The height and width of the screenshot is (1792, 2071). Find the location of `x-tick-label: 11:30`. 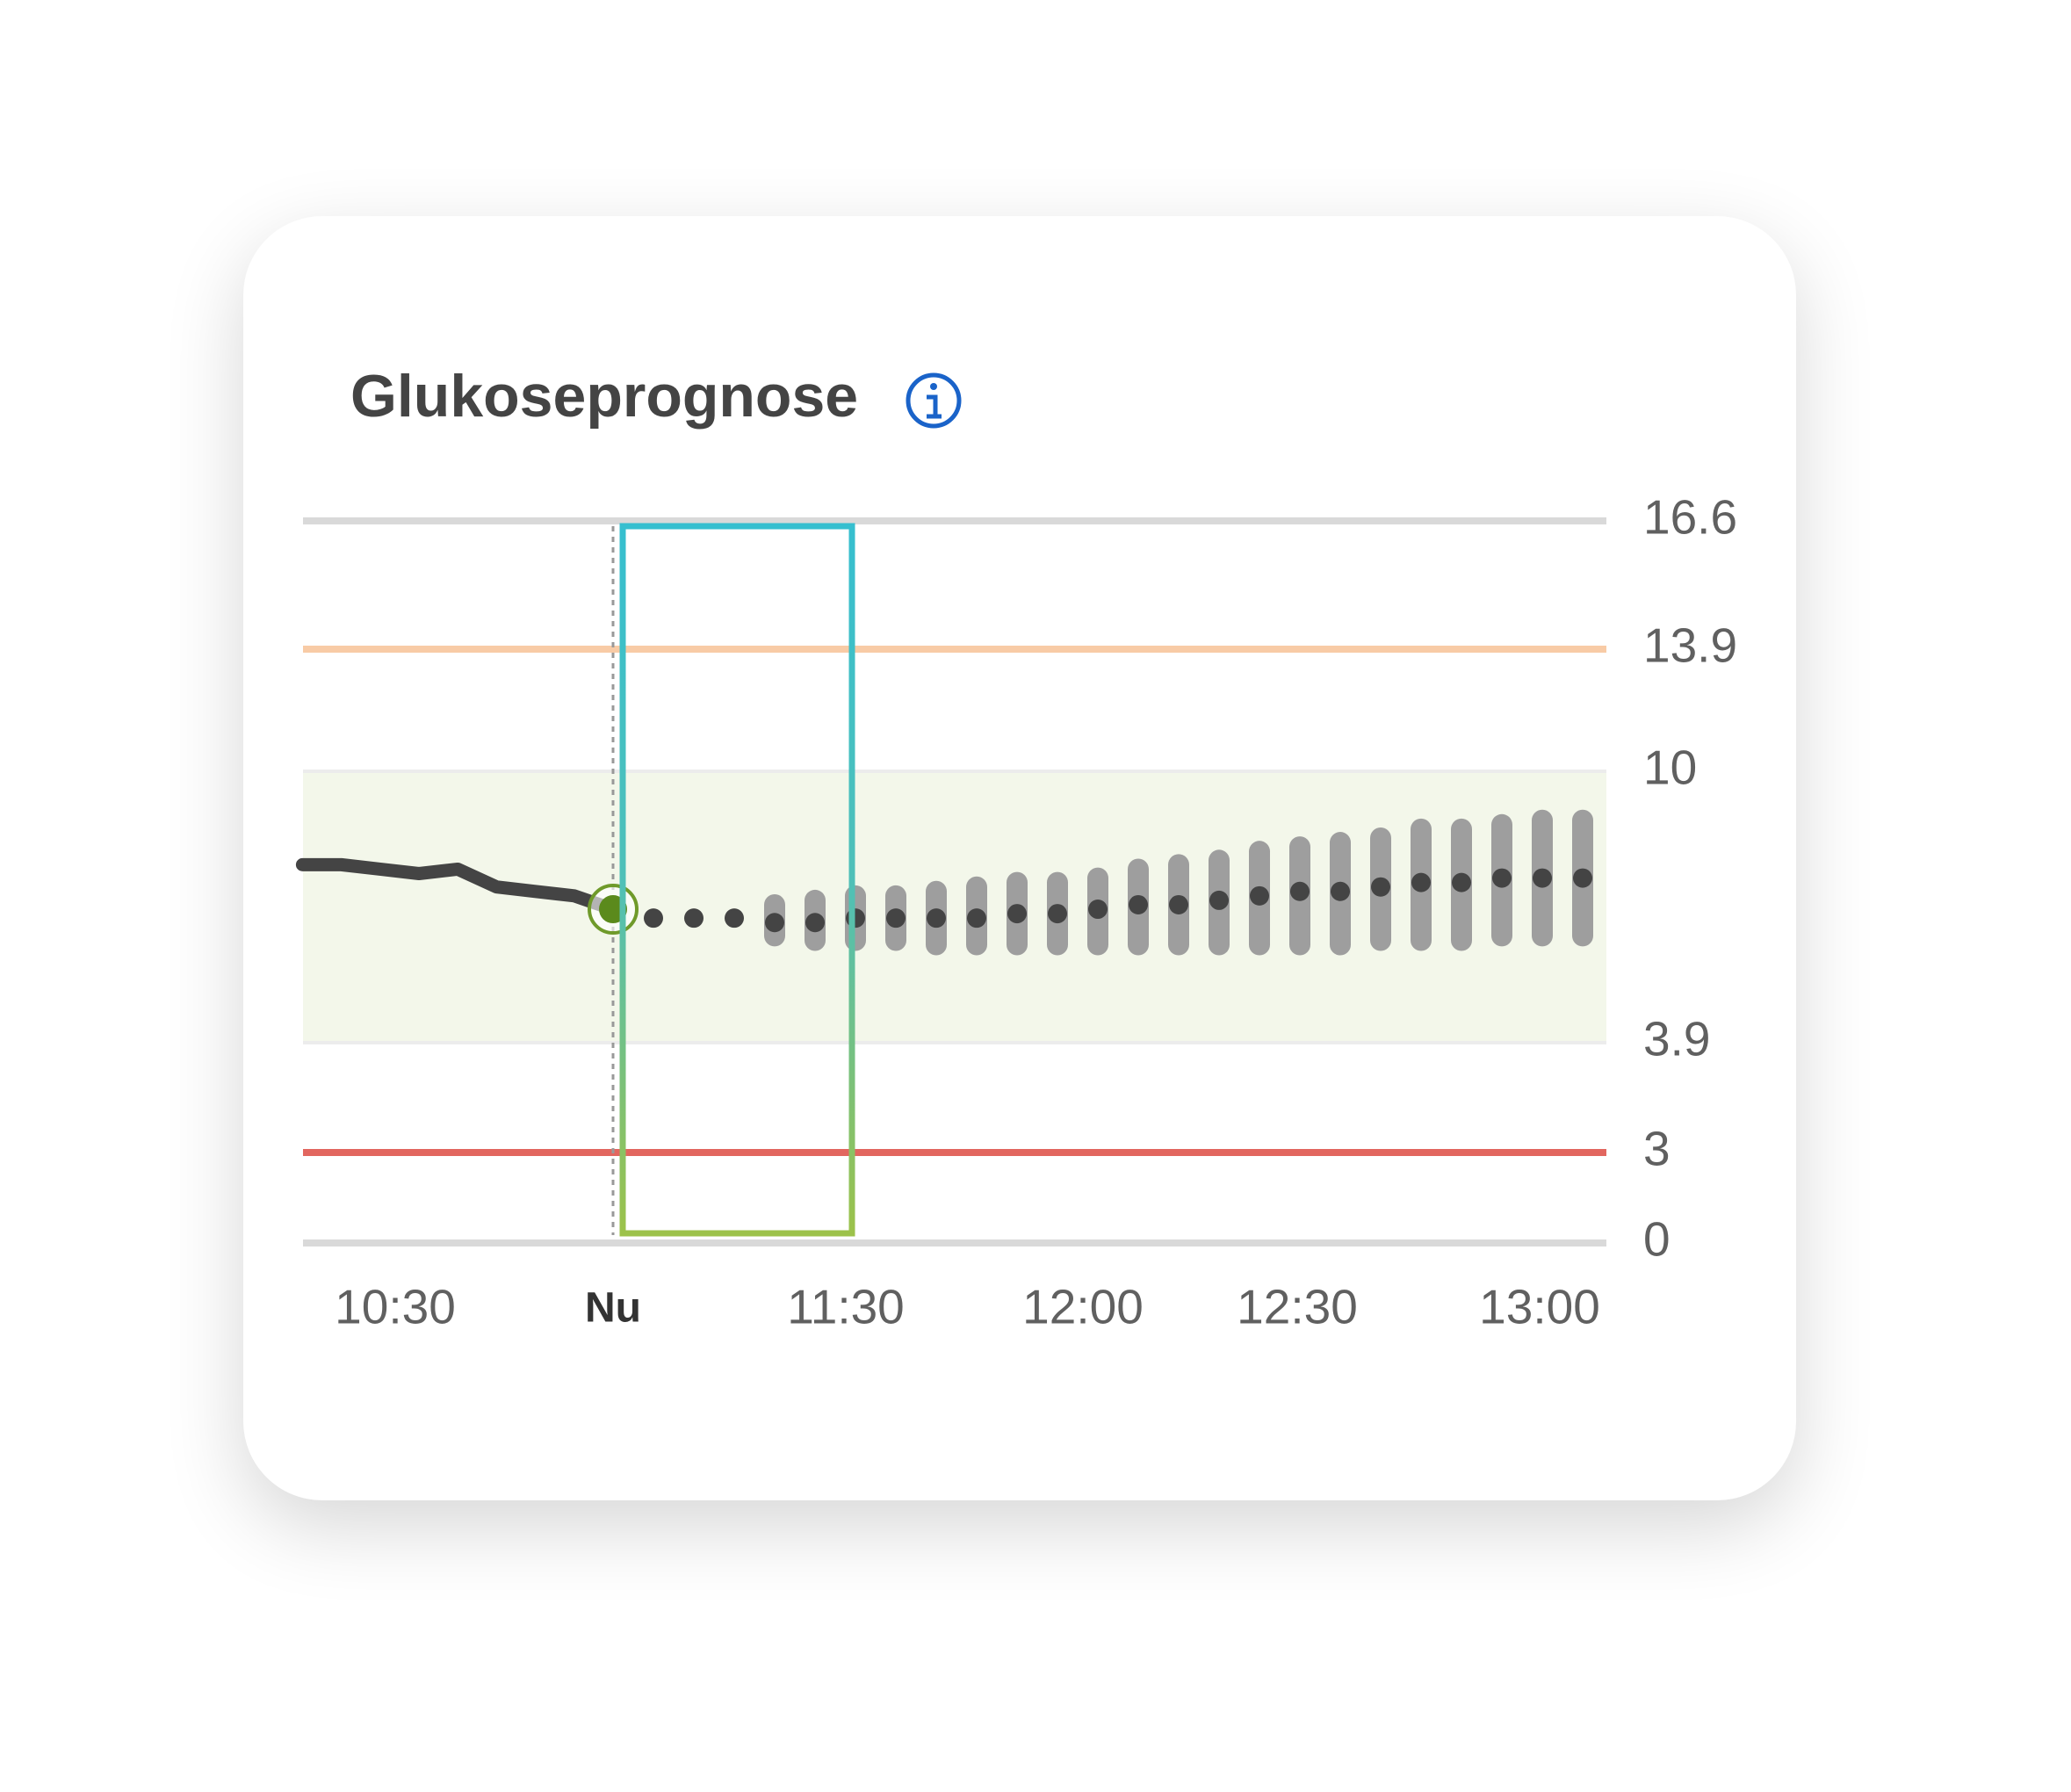

x-tick-label: 11:30 is located at coordinates (846, 1307).